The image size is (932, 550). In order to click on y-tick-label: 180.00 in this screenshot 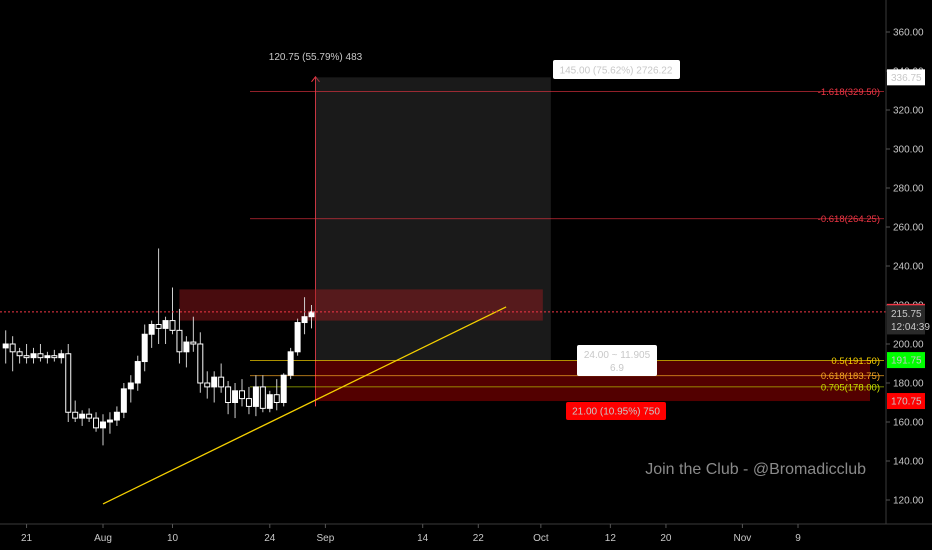, I will do `click(908, 384)`.